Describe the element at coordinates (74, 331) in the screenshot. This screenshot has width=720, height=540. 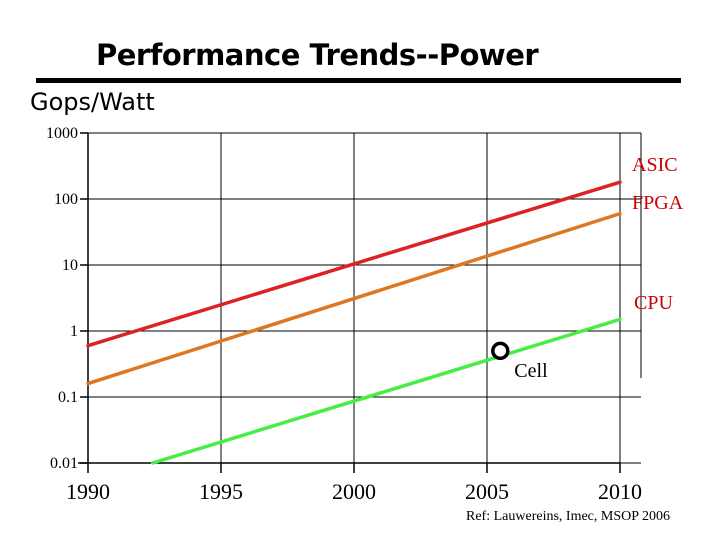
I see `y-tick-label: 1` at that location.